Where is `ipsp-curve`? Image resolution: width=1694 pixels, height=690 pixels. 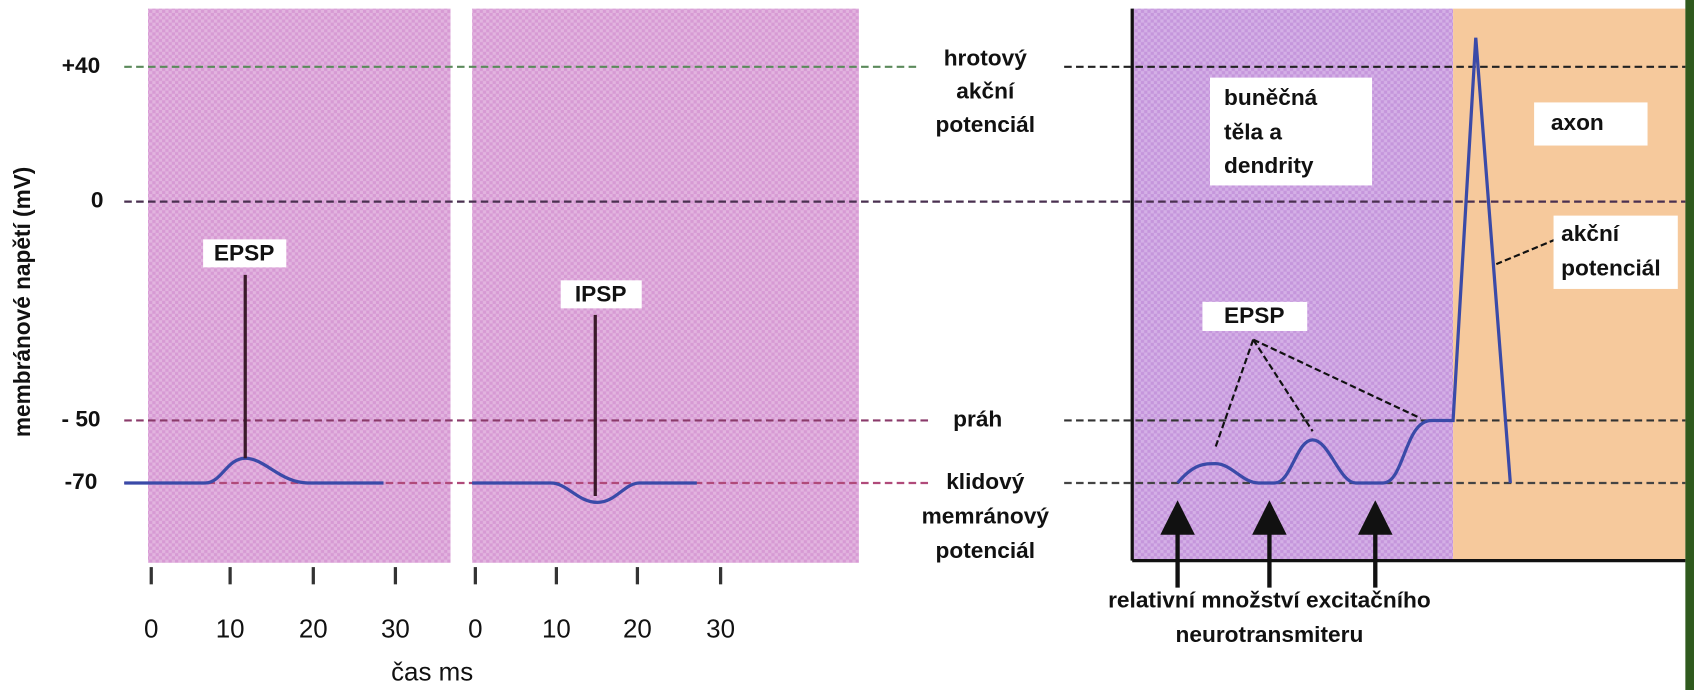
ipsp-curve is located at coordinates (584, 493).